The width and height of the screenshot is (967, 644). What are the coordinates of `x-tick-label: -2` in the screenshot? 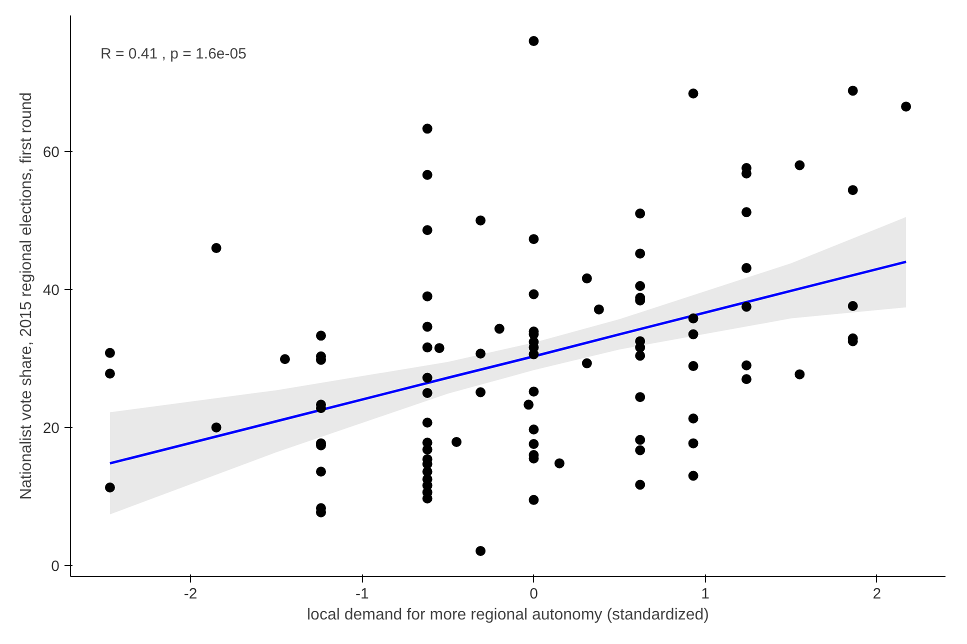 It's located at (191, 594).